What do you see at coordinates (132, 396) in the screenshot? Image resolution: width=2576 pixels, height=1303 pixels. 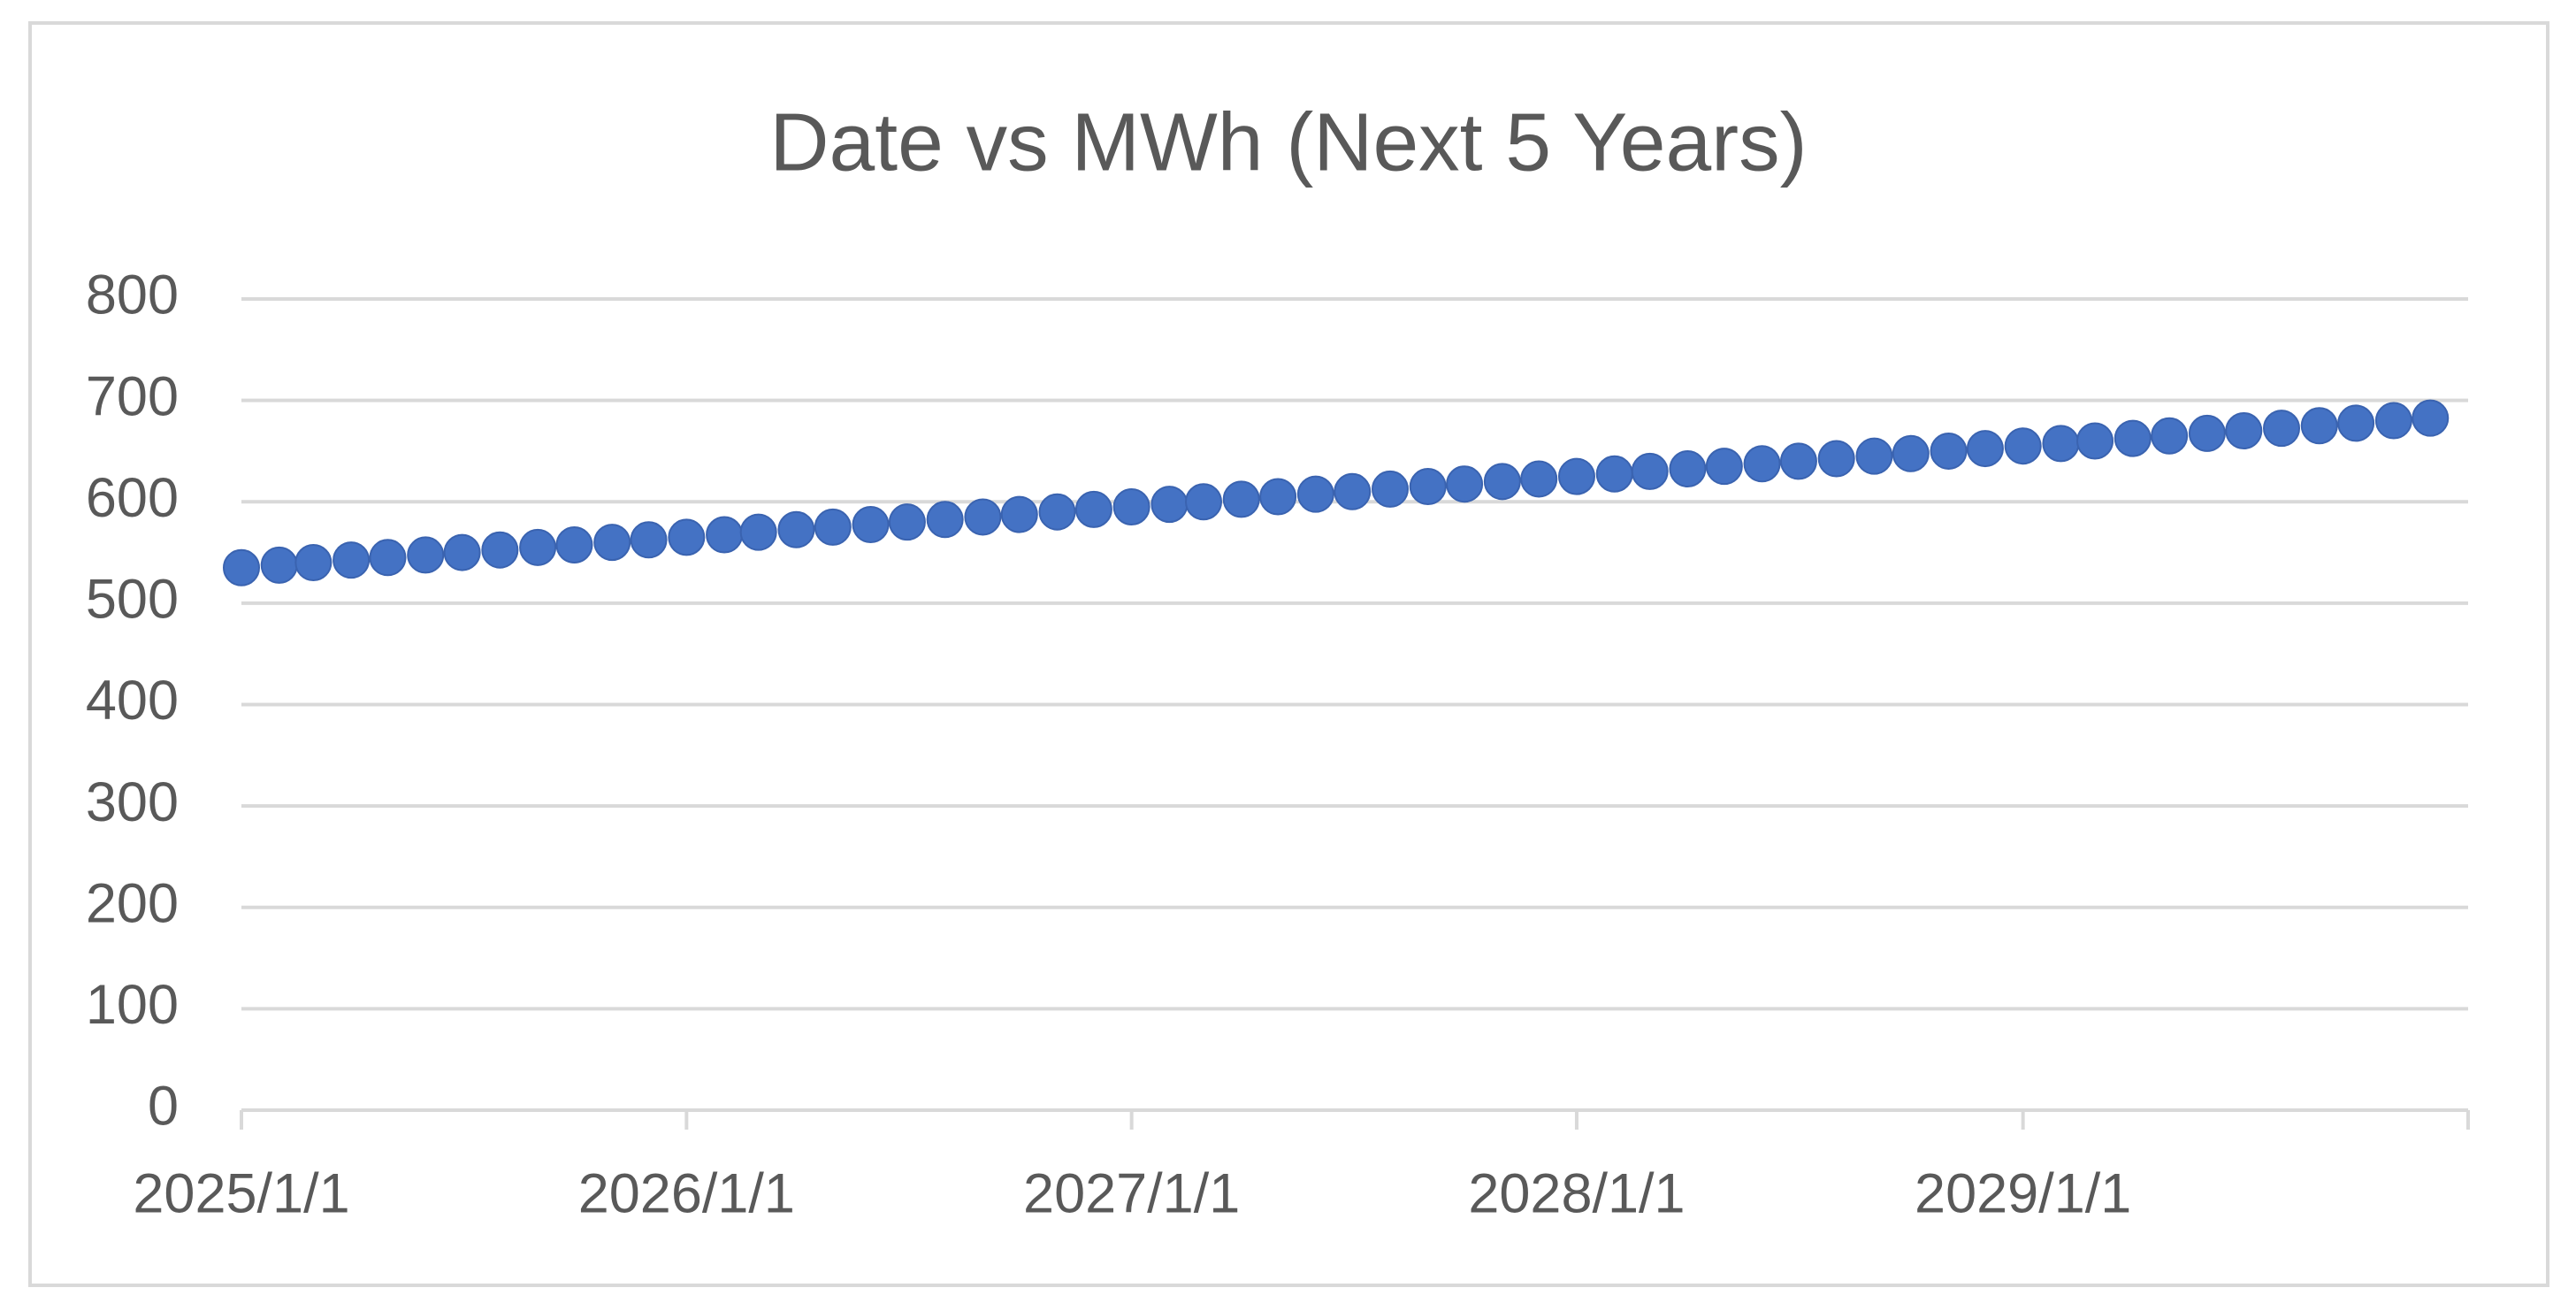 I see `y-tick-label: 700` at bounding box center [132, 396].